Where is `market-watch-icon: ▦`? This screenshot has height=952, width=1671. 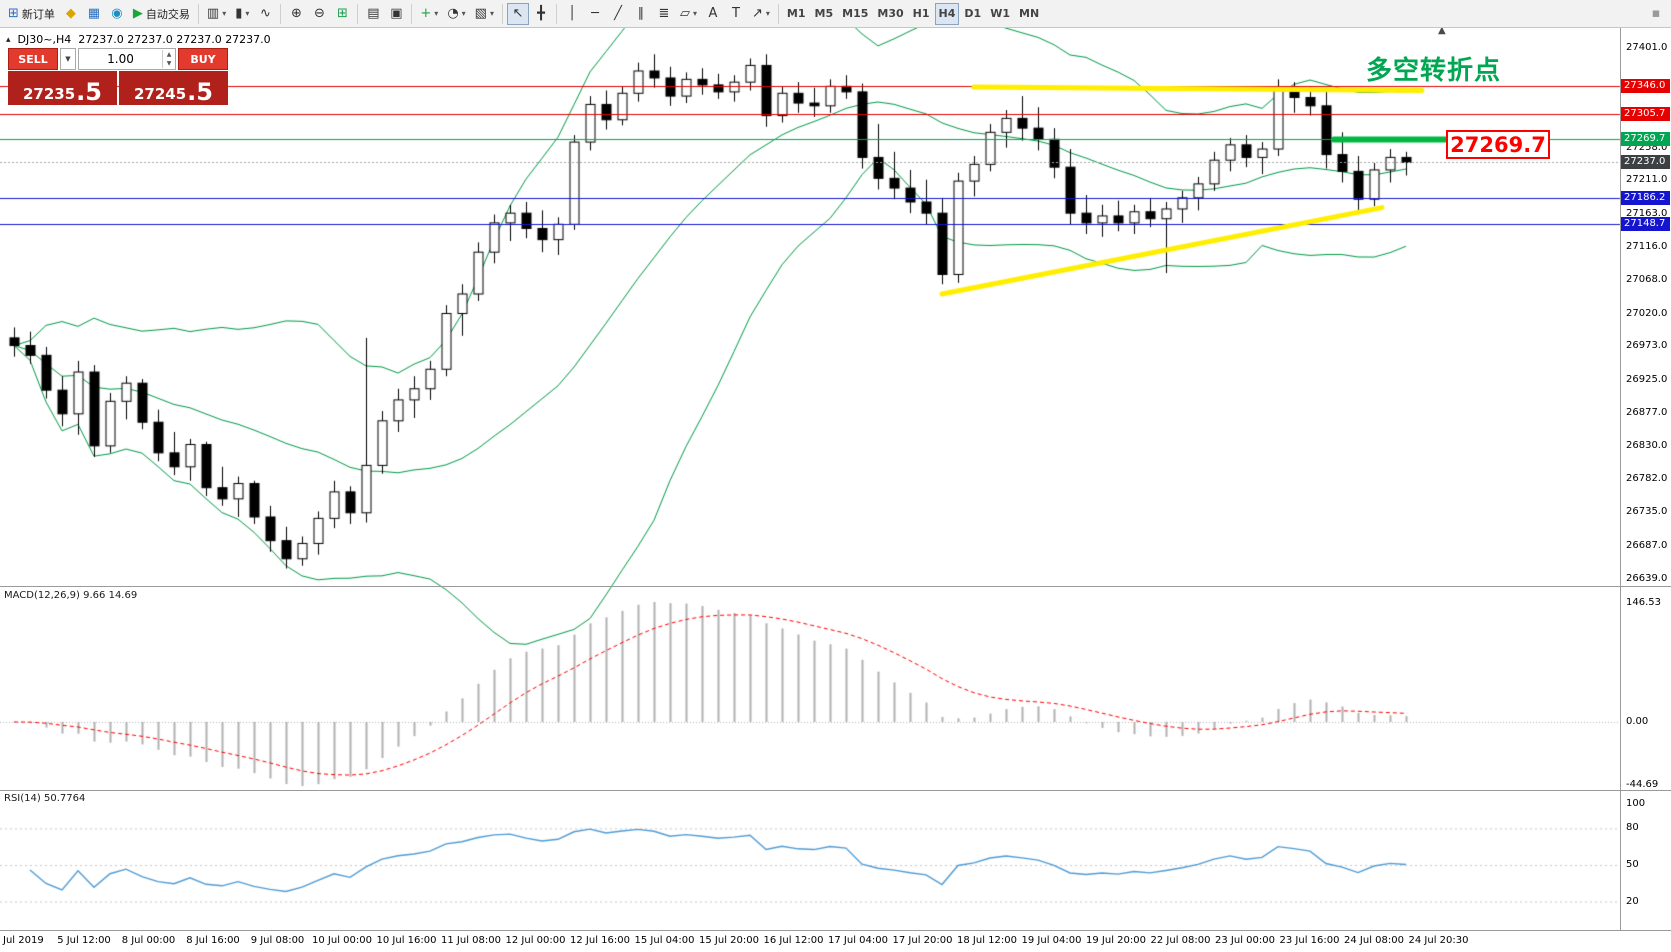 market-watch-icon: ▦ is located at coordinates (94, 14).